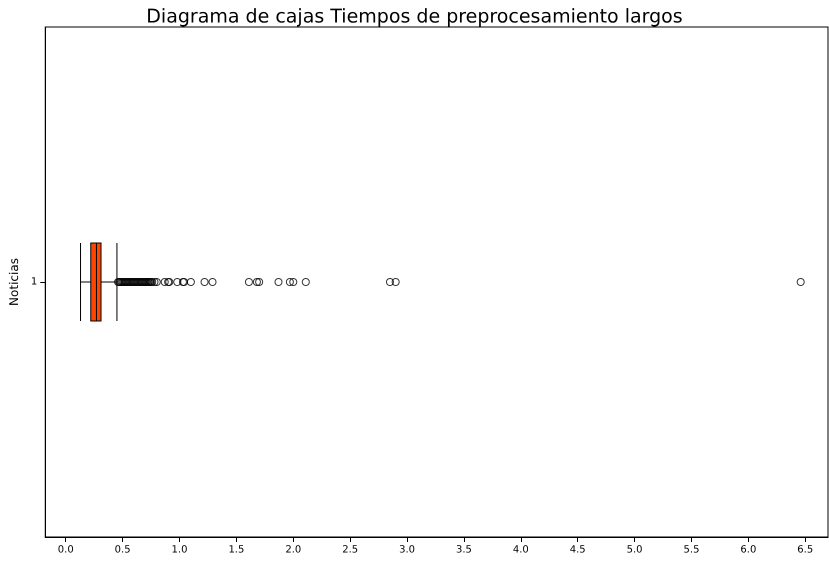 The image size is (829, 564). What do you see at coordinates (293, 550) in the screenshot?
I see `x-tick-label: 2.0` at bounding box center [293, 550].